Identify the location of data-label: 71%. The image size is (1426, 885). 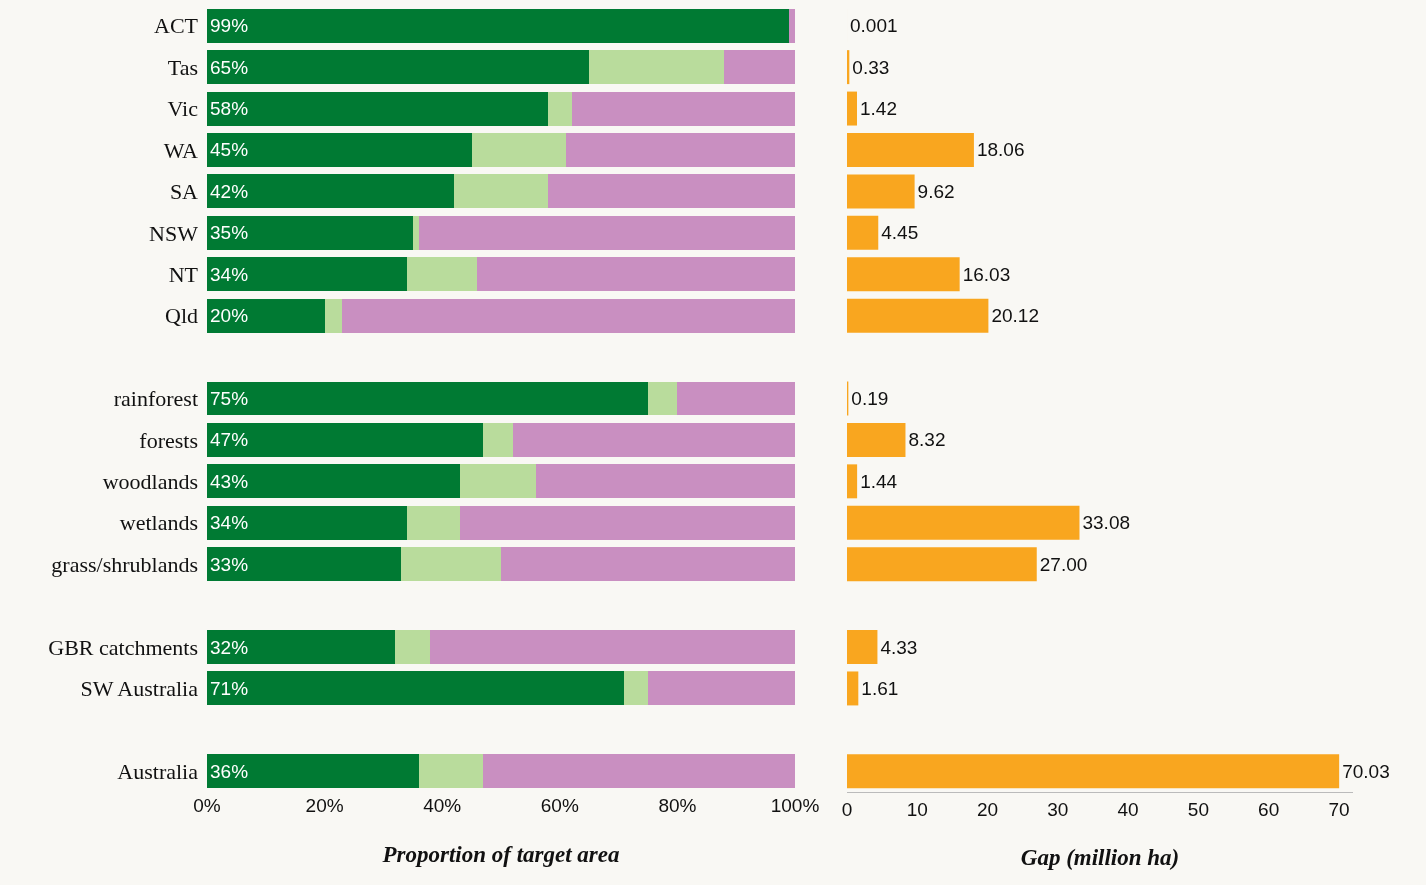
(229, 688).